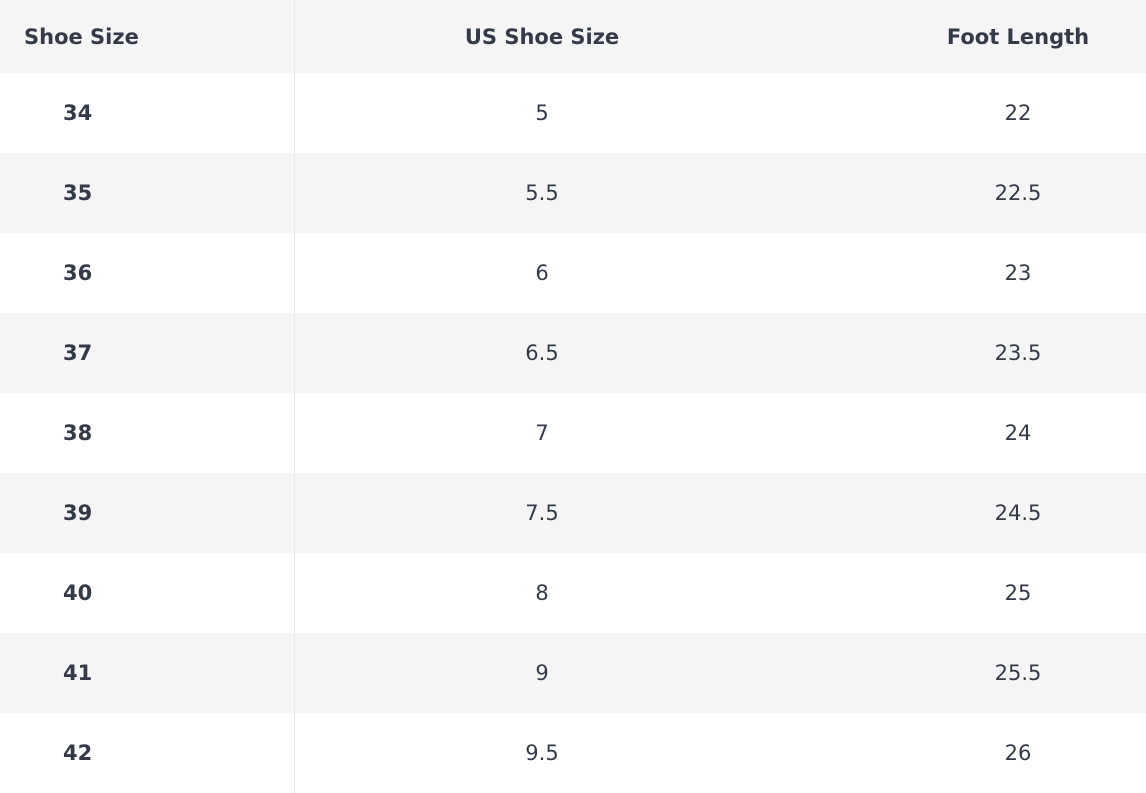 This screenshot has width=1146, height=793. Describe the element at coordinates (78, 673) in the screenshot. I see `cell-shoe-size: 41` at that location.